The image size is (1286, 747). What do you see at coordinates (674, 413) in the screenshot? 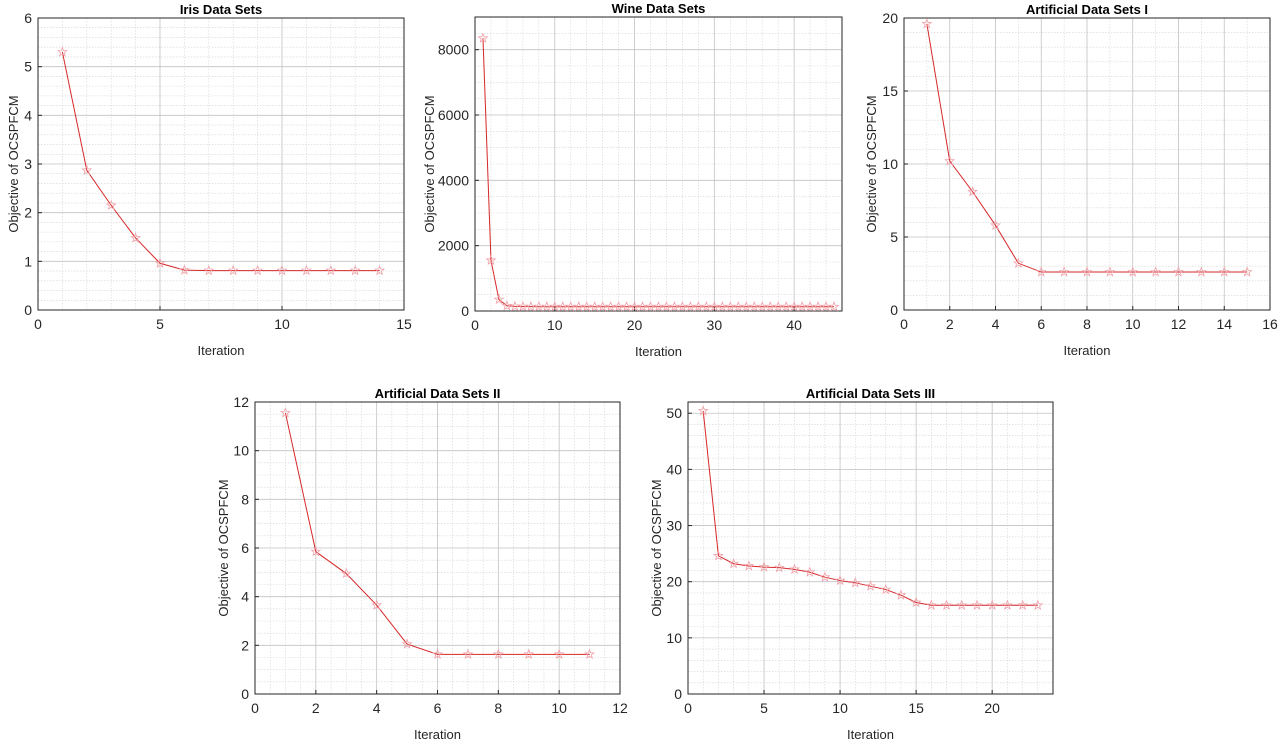
I see `y-tick-label: 50` at bounding box center [674, 413].